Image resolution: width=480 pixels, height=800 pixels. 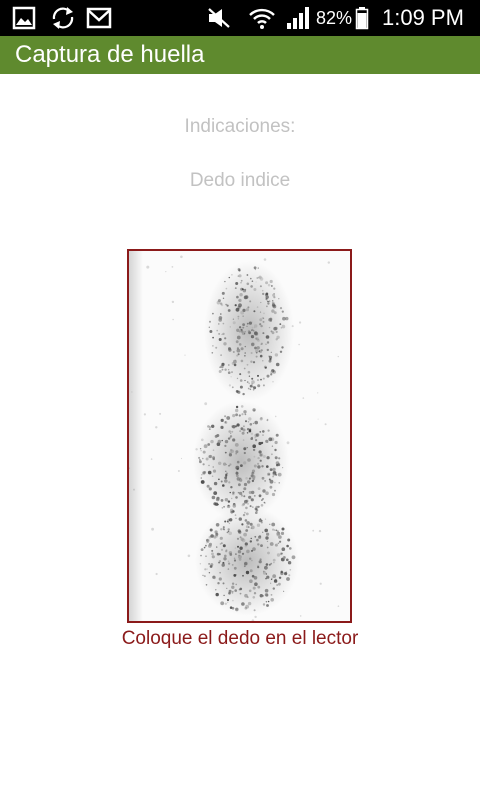 What do you see at coordinates (240, 18) in the screenshot?
I see `status-bar: 82% 1:09 PM` at bounding box center [240, 18].